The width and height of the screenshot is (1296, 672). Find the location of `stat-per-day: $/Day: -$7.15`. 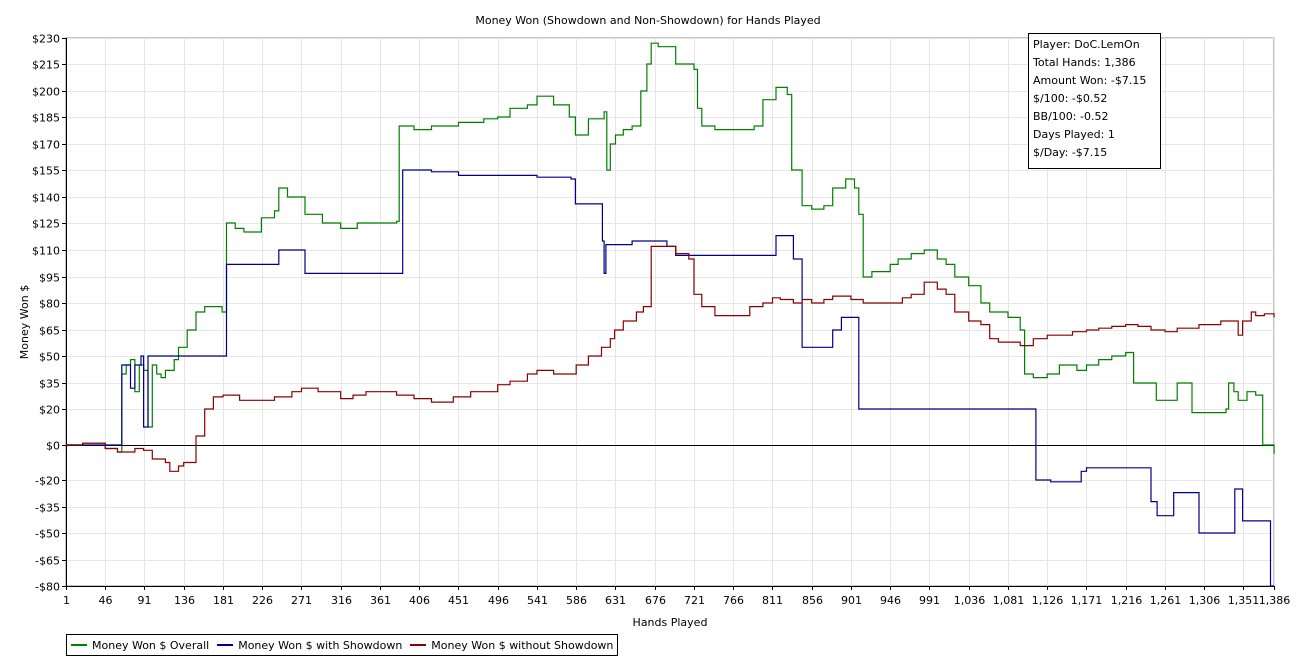

stat-per-day: $/Day: -$7.15 is located at coordinates (1070, 152).